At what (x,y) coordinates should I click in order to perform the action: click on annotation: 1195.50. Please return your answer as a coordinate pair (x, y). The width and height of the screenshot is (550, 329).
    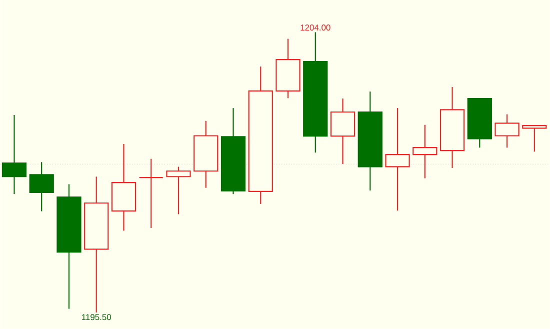
    Looking at the image, I should click on (96, 317).